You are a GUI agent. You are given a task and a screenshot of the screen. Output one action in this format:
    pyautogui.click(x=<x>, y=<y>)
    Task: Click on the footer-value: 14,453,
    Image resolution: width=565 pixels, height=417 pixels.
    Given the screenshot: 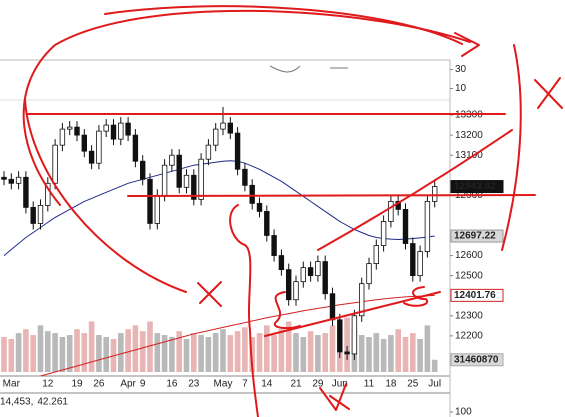 What is the action you would take?
    pyautogui.click(x=16, y=402)
    